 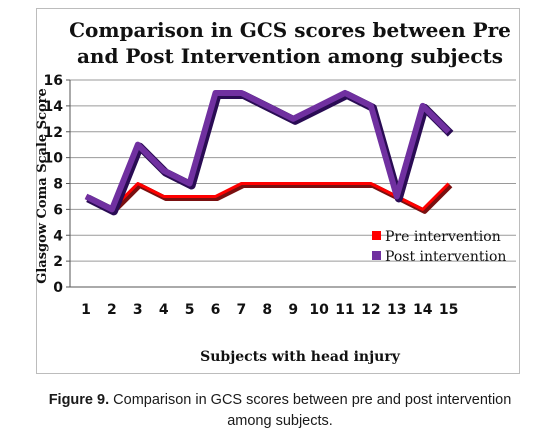 What do you see at coordinates (370, 310) in the screenshot?
I see `x-tick-label: 12` at bounding box center [370, 310].